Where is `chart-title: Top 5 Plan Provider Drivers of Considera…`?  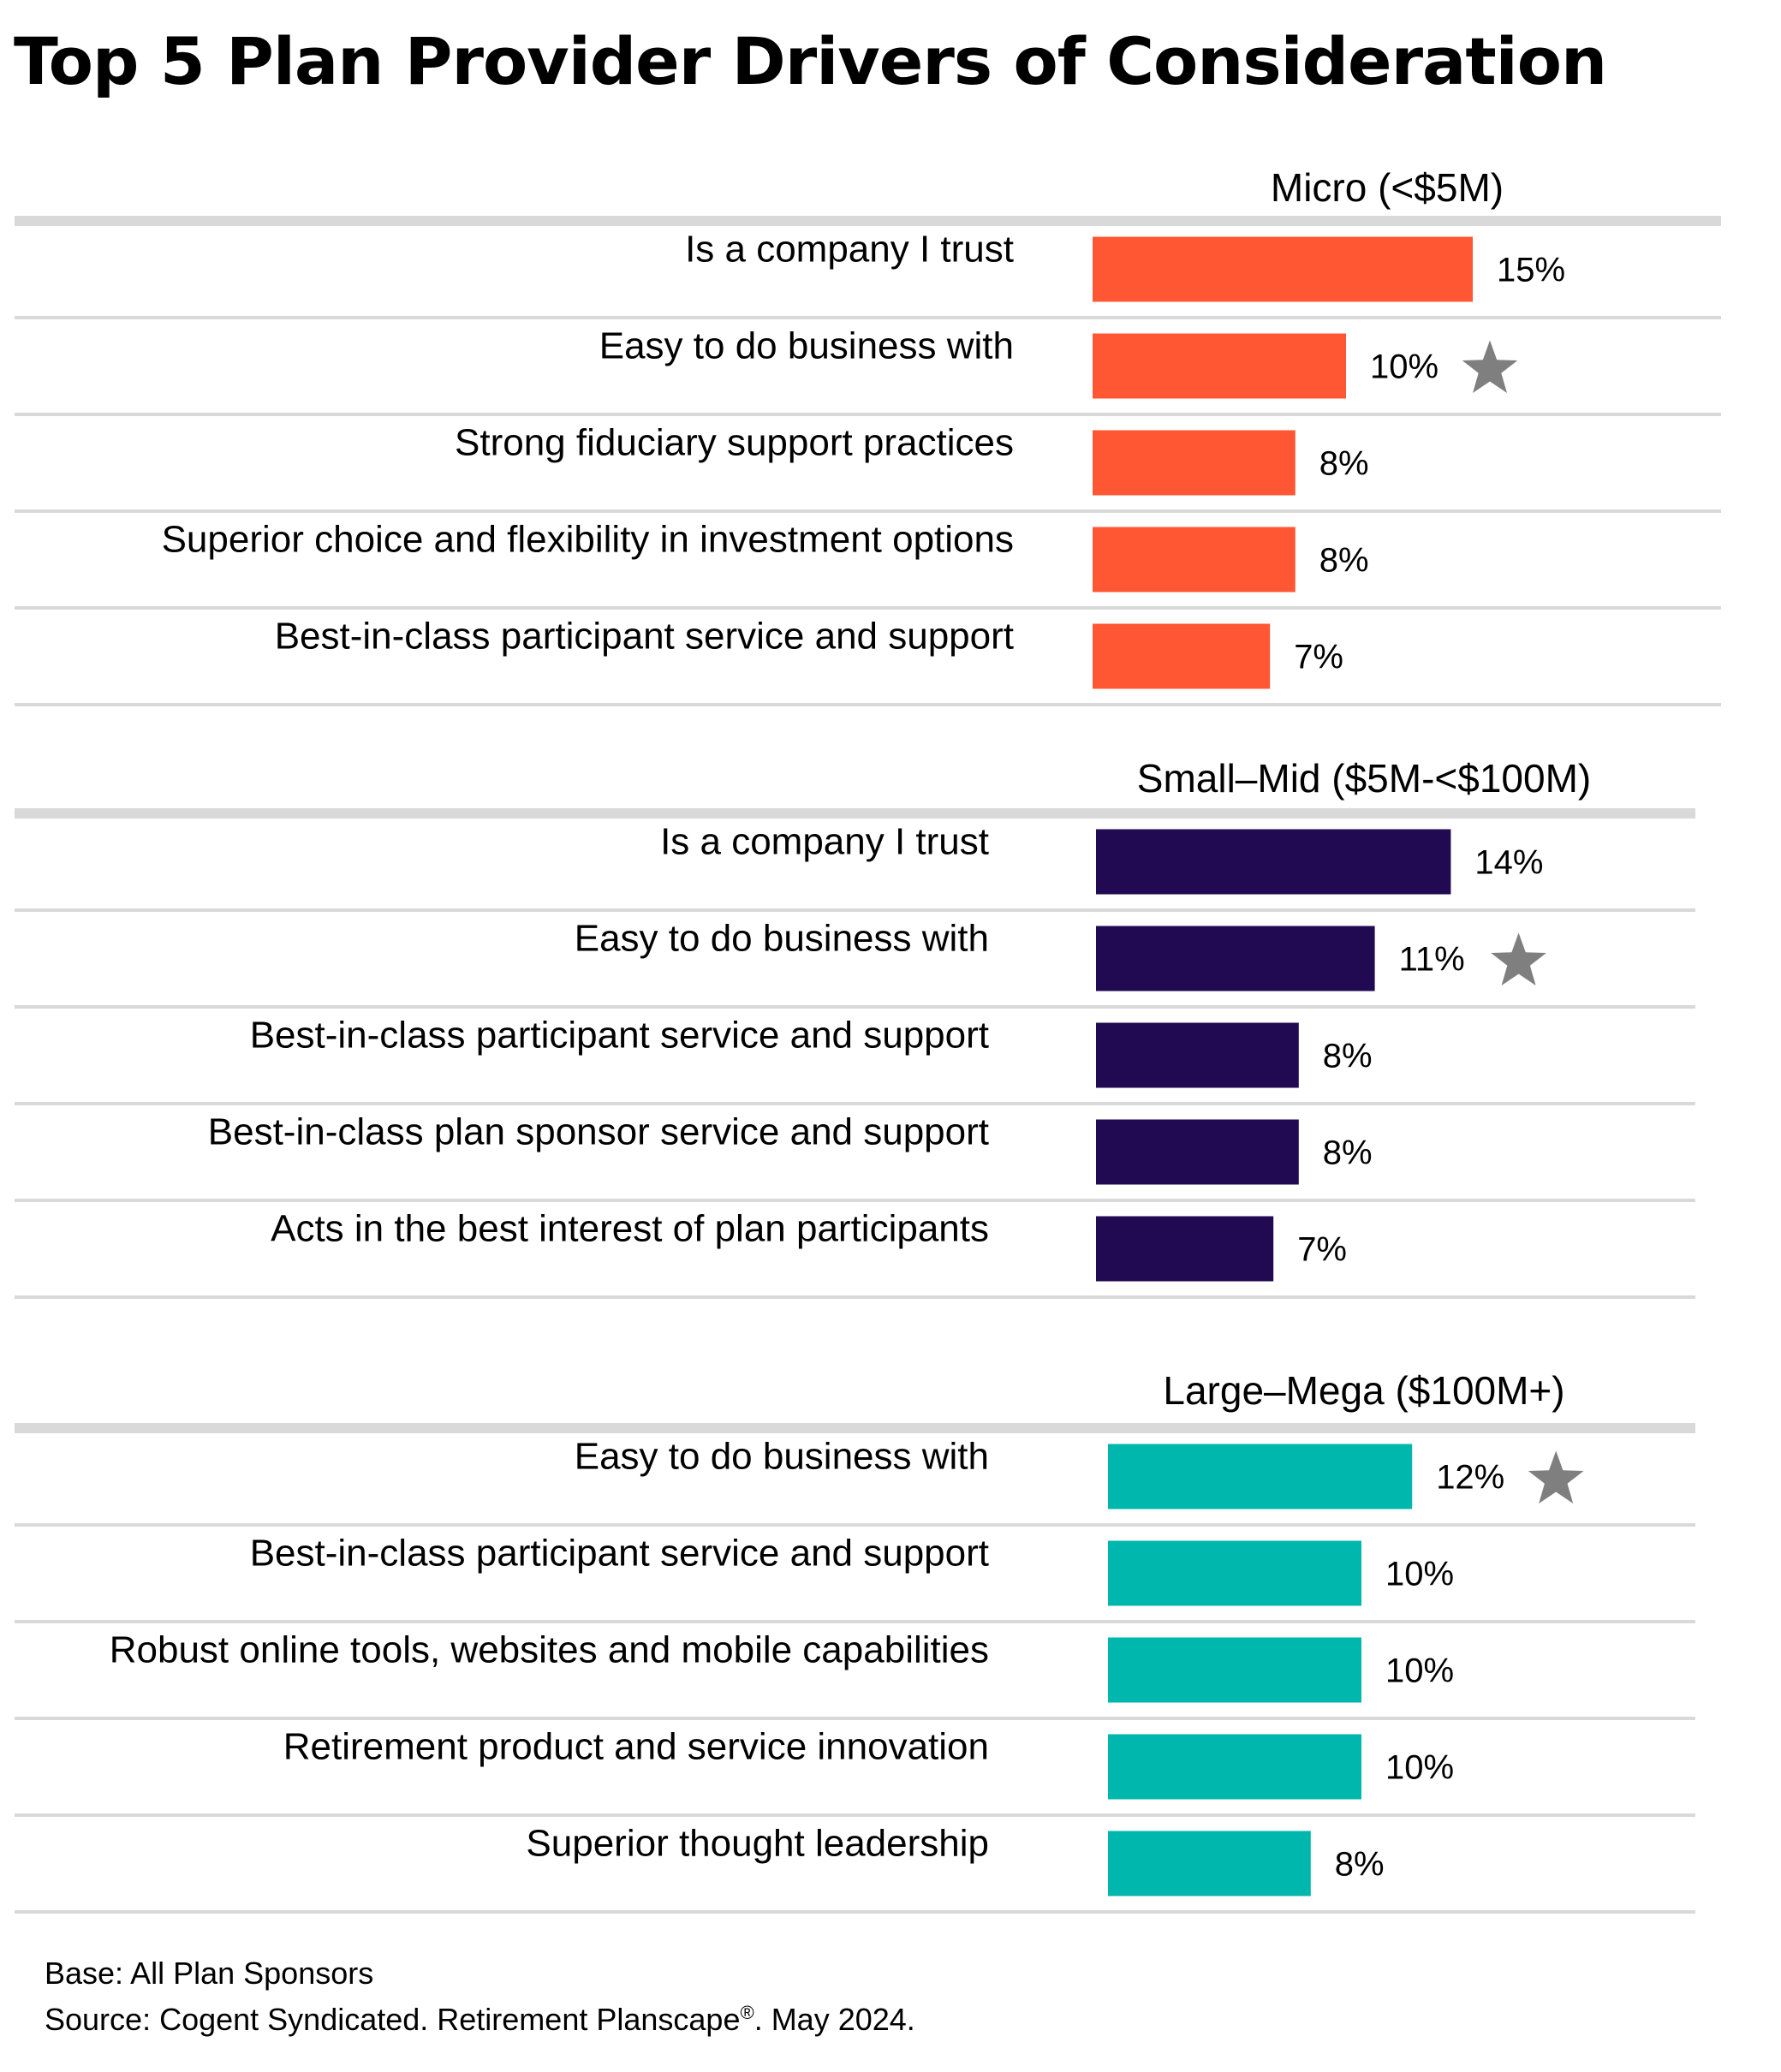
chart-title: Top 5 Plan Provider Drivers of Considera… is located at coordinates (810, 61).